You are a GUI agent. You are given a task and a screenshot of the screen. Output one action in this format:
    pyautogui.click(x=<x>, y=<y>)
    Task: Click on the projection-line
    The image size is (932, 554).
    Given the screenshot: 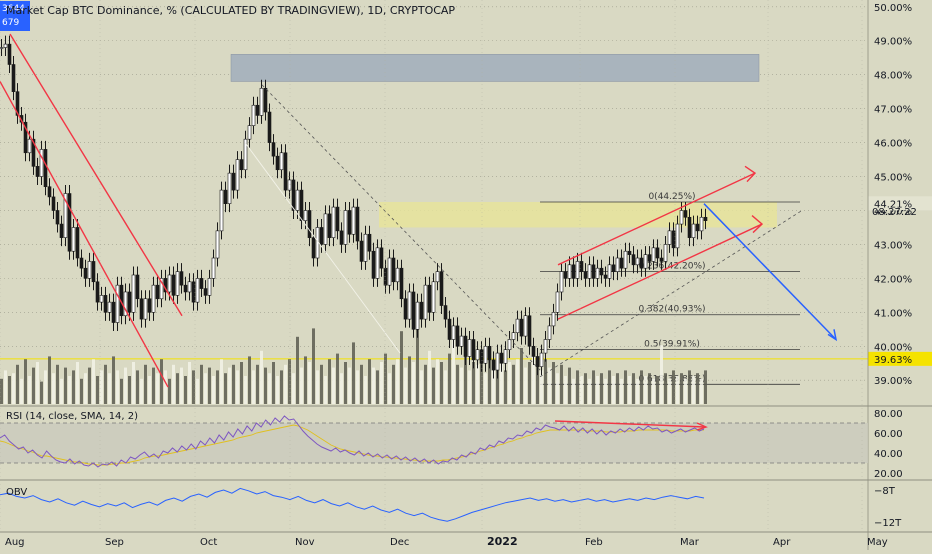 What is the action you would take?
    pyautogui.click(x=770, y=272)
    